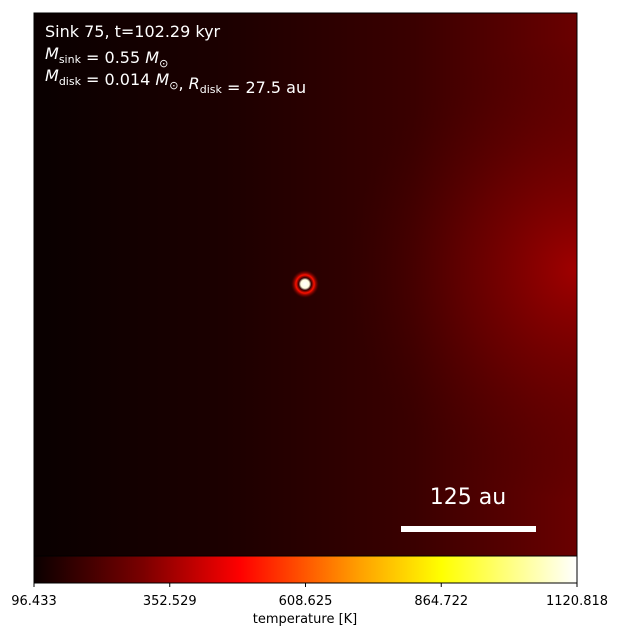 This screenshot has height=636, width=619. I want to click on tick-label: 1120.818, so click(577, 601).